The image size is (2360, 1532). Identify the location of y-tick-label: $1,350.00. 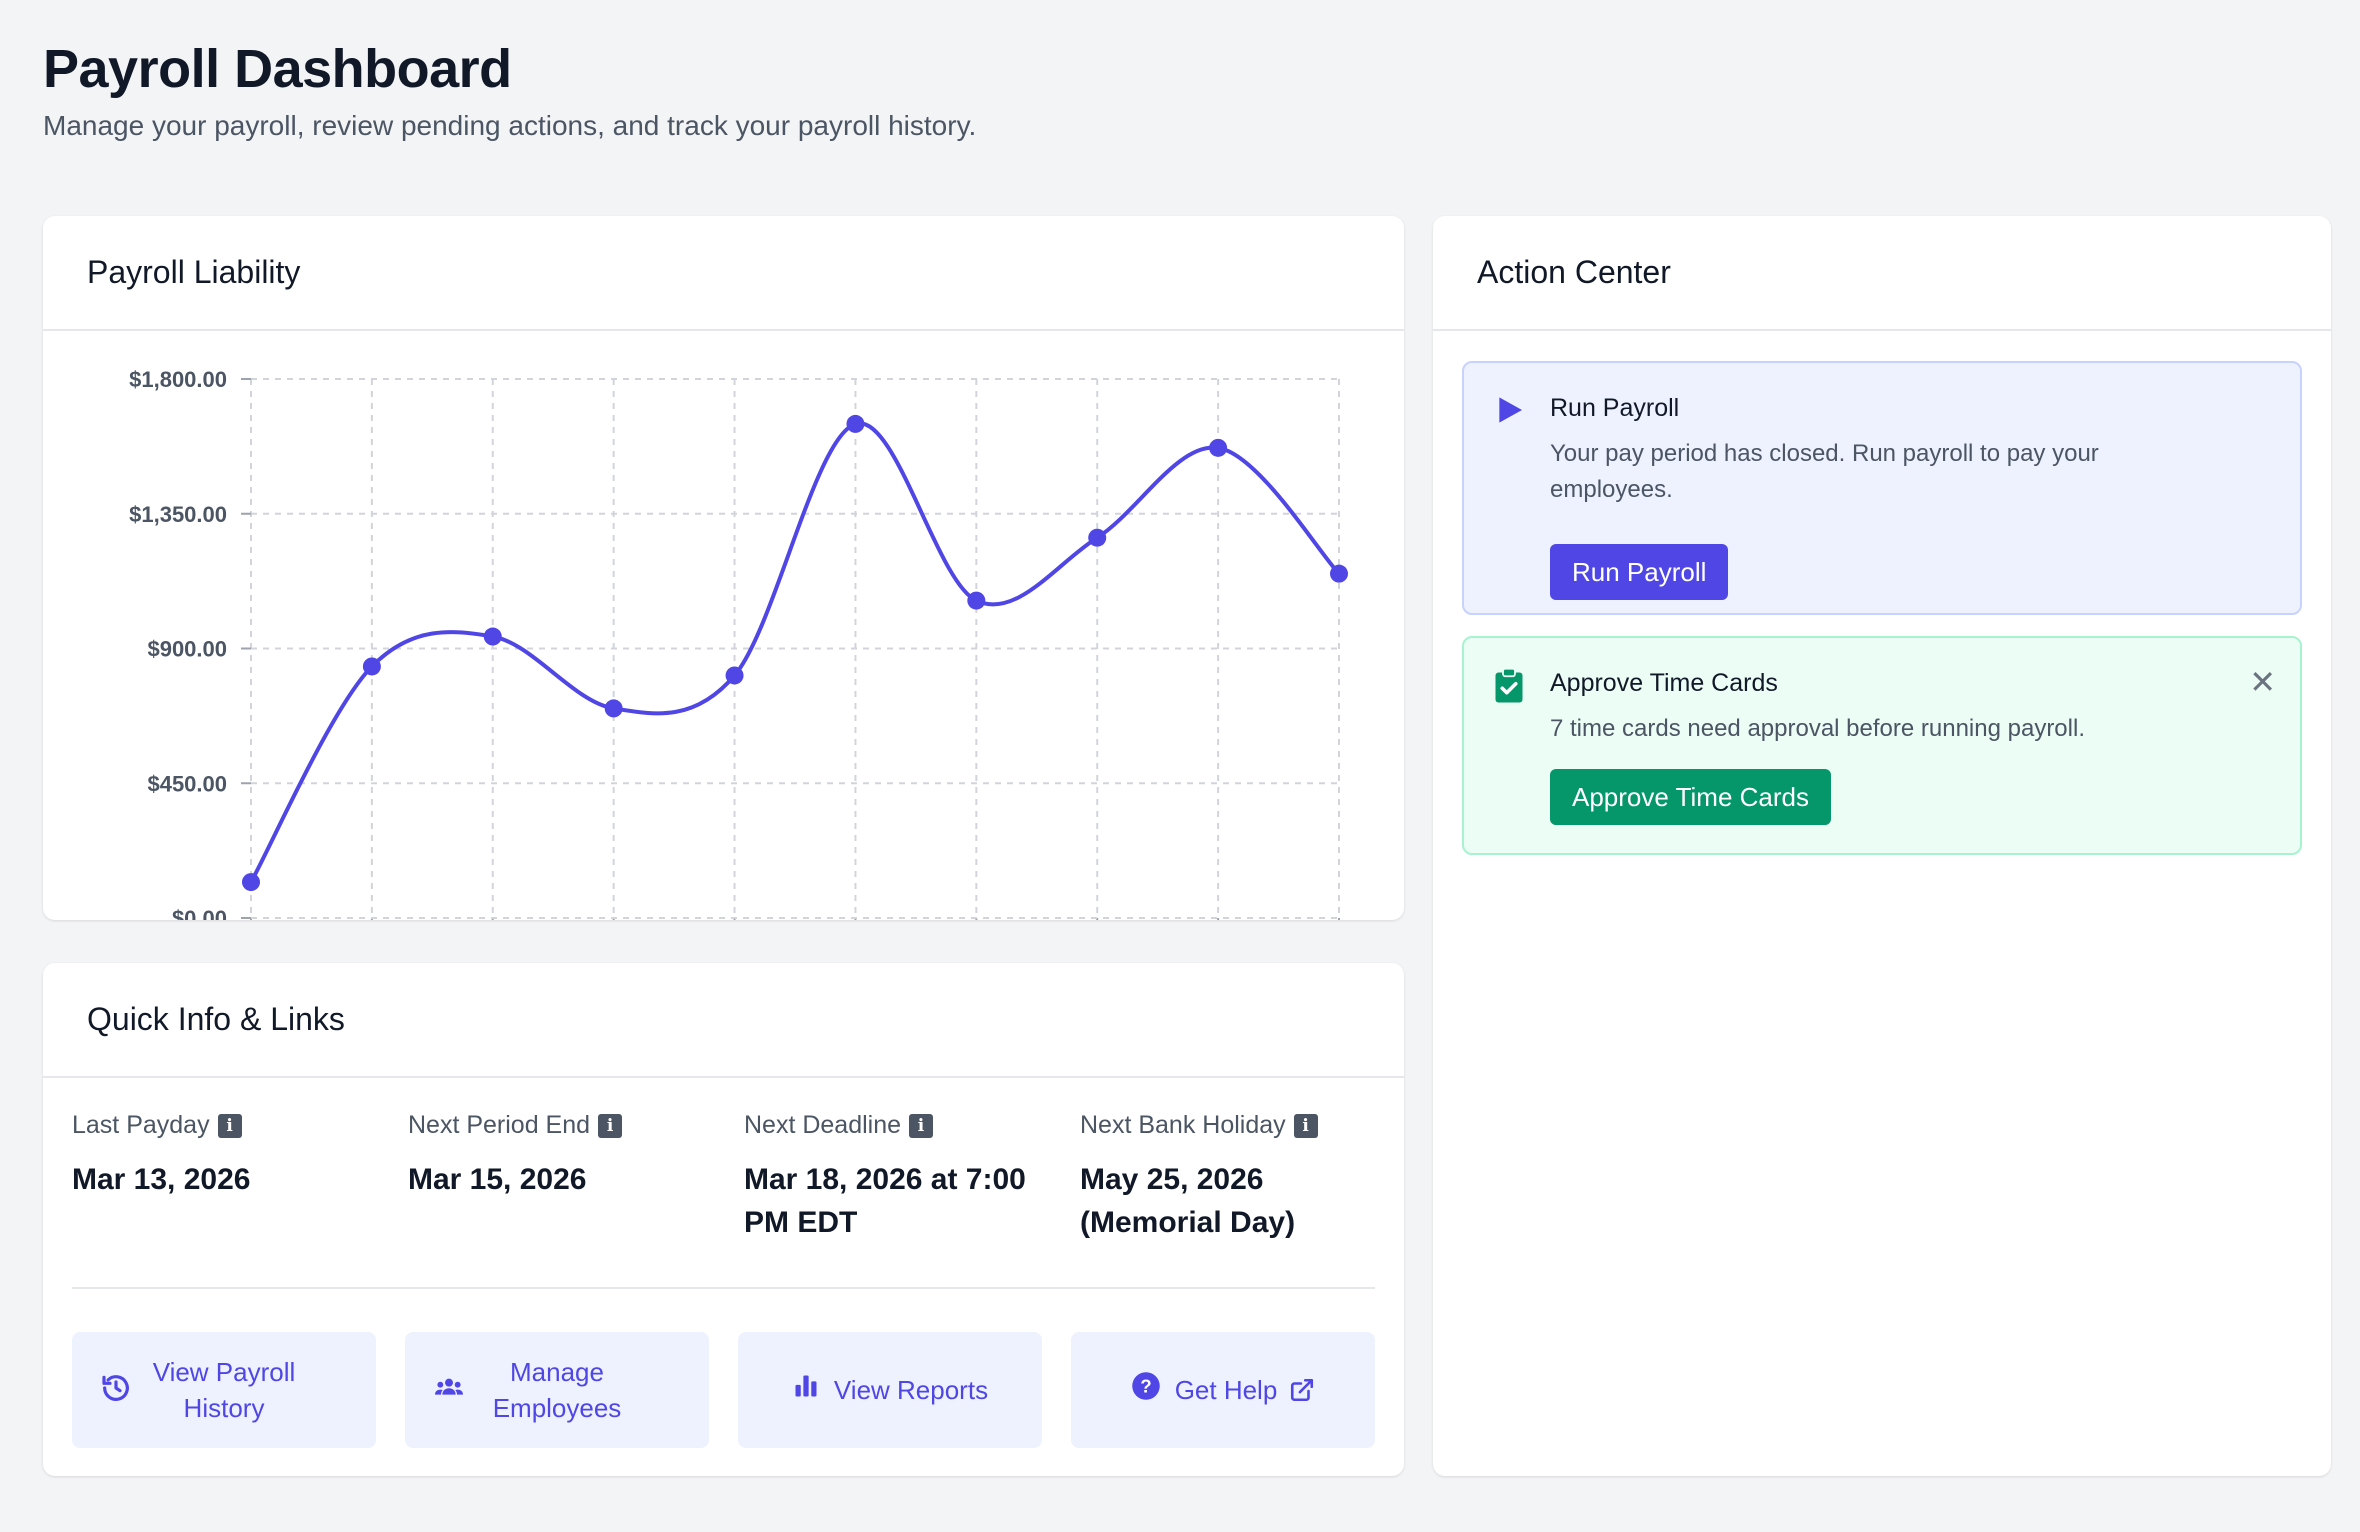
(178, 514).